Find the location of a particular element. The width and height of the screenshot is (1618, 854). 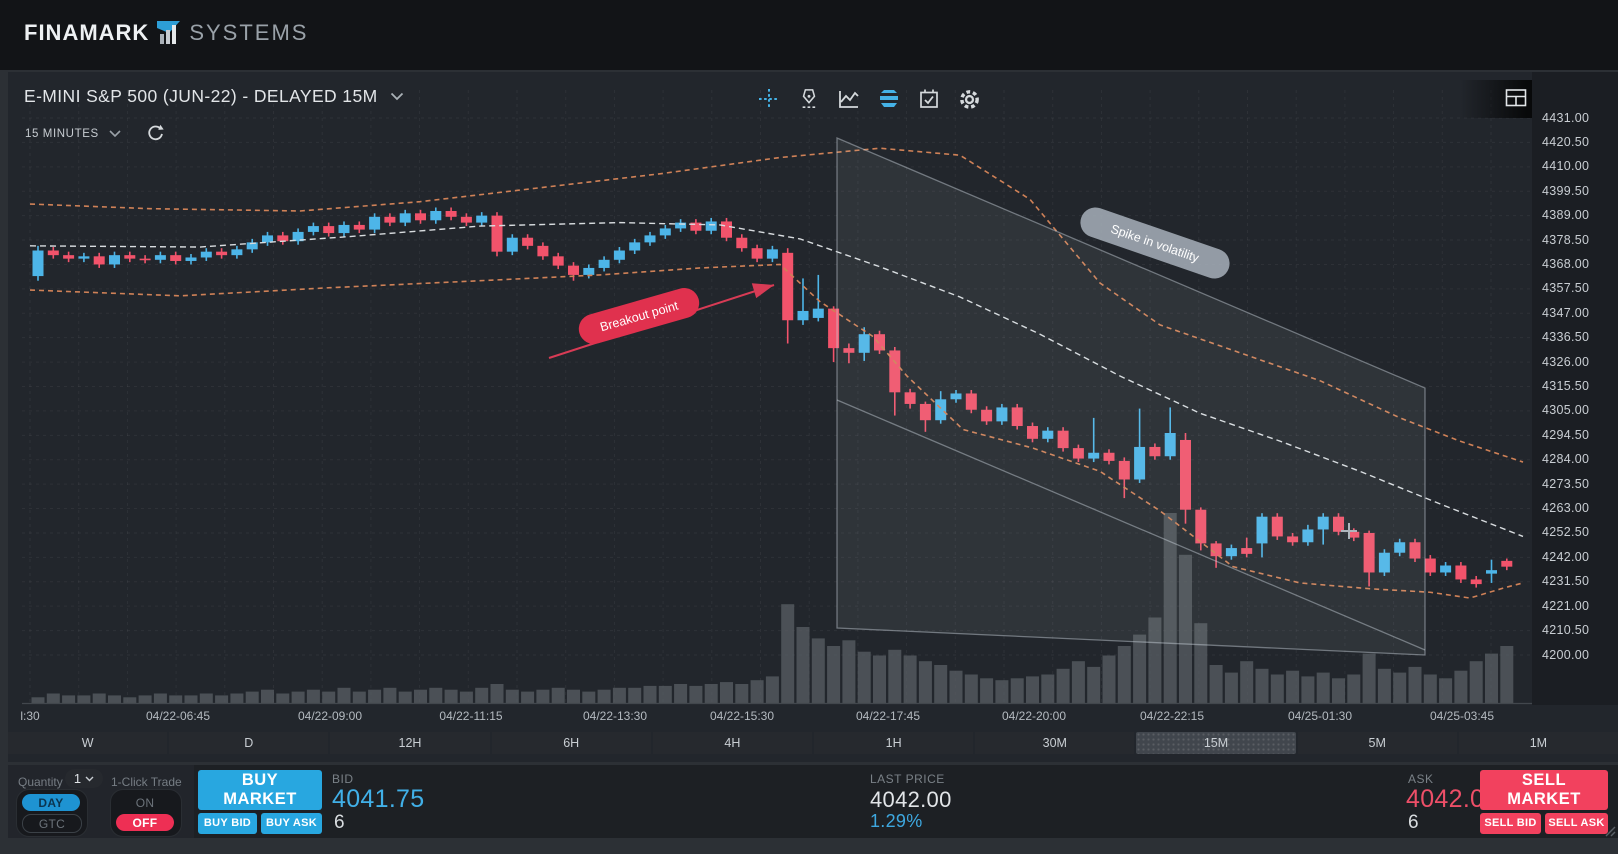

quantity-stepper: 1 is located at coordinates (84, 778).